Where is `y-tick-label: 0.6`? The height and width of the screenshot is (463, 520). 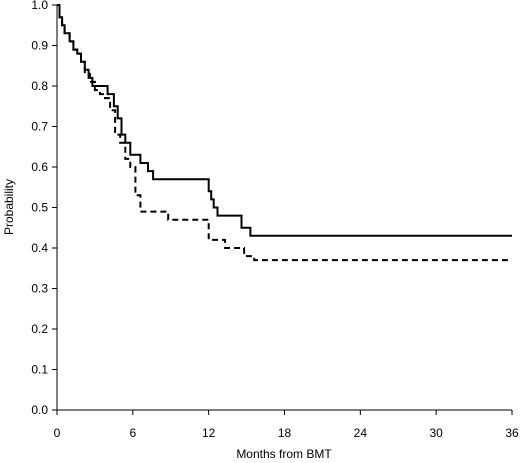 y-tick-label: 0.6 is located at coordinates (39, 167).